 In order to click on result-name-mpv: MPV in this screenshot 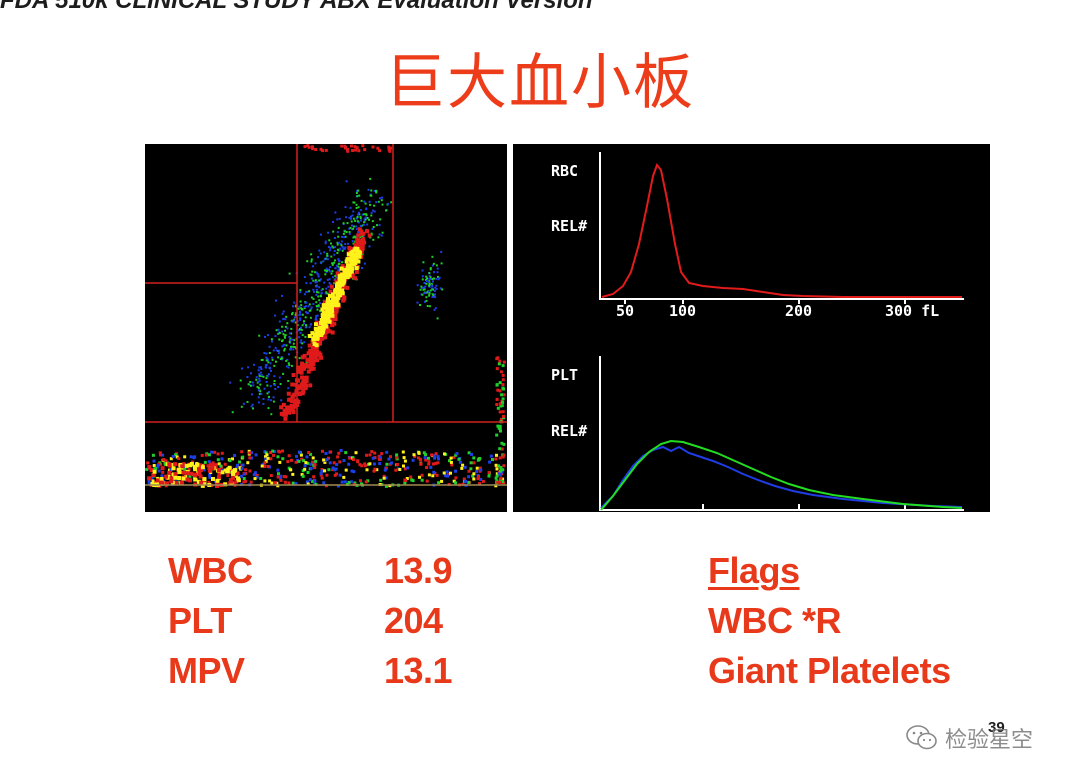, I will do `click(206, 670)`.